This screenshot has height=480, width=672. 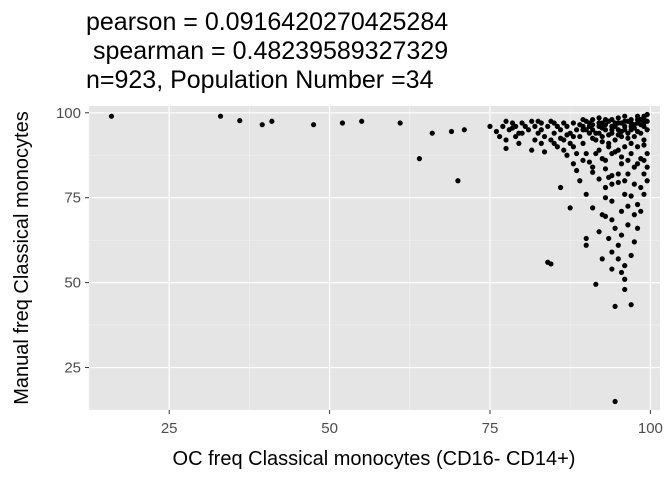 What do you see at coordinates (329, 428) in the screenshot?
I see `x-tick-label: 50` at bounding box center [329, 428].